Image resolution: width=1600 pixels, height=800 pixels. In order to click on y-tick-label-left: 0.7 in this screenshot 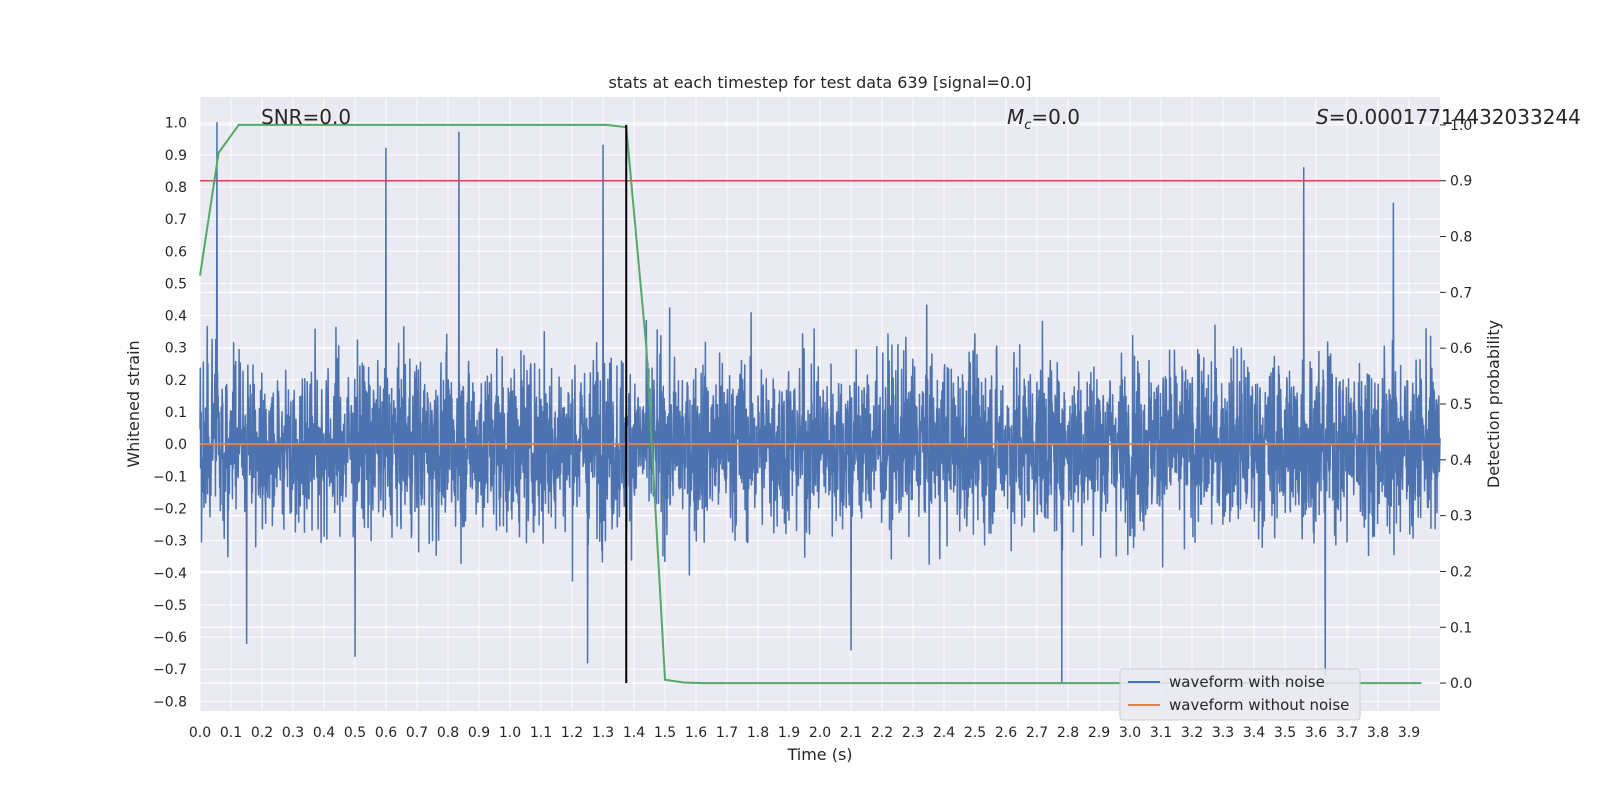, I will do `click(176, 220)`.